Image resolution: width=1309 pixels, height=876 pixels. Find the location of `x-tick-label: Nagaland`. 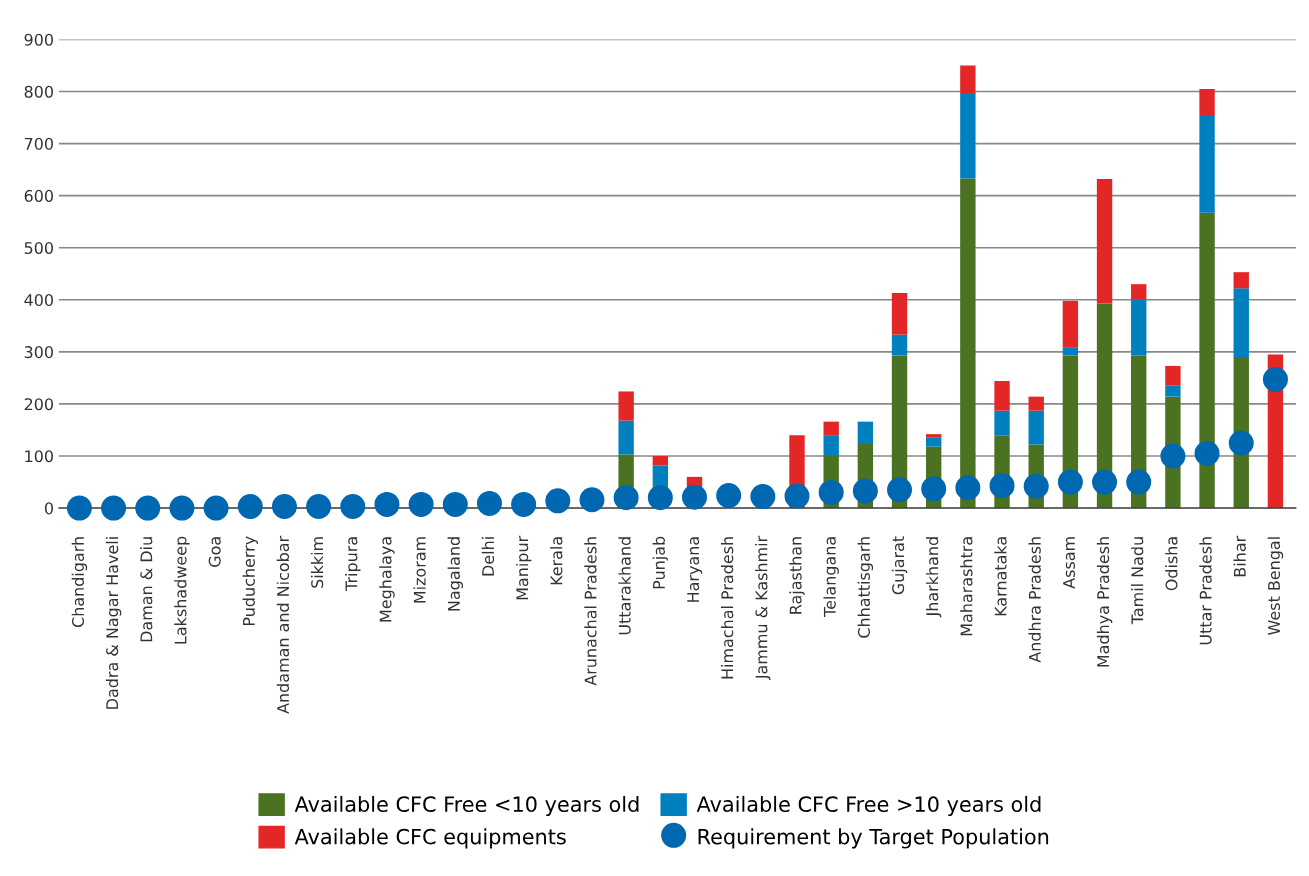

x-tick-label: Nagaland is located at coordinates (455, 574).